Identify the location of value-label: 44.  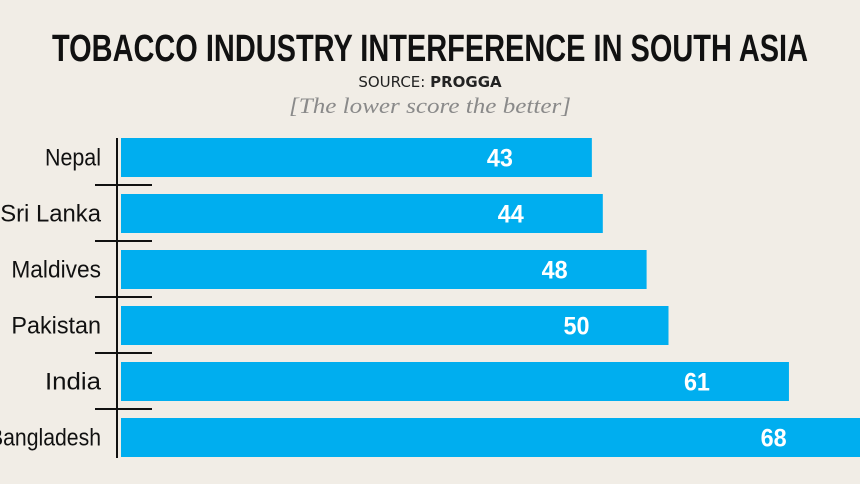
(511, 215).